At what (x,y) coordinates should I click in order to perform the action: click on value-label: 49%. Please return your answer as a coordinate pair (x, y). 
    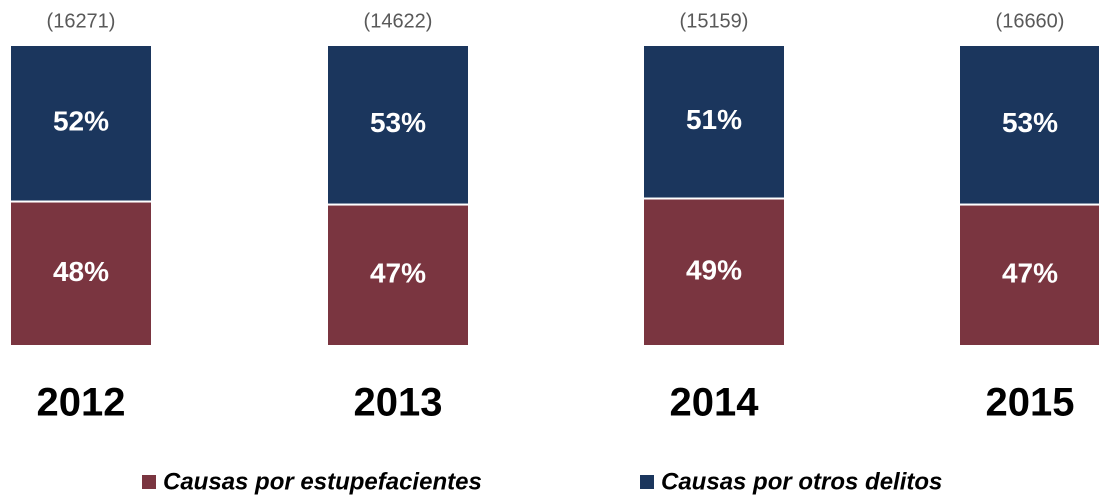
    Looking at the image, I should click on (714, 270).